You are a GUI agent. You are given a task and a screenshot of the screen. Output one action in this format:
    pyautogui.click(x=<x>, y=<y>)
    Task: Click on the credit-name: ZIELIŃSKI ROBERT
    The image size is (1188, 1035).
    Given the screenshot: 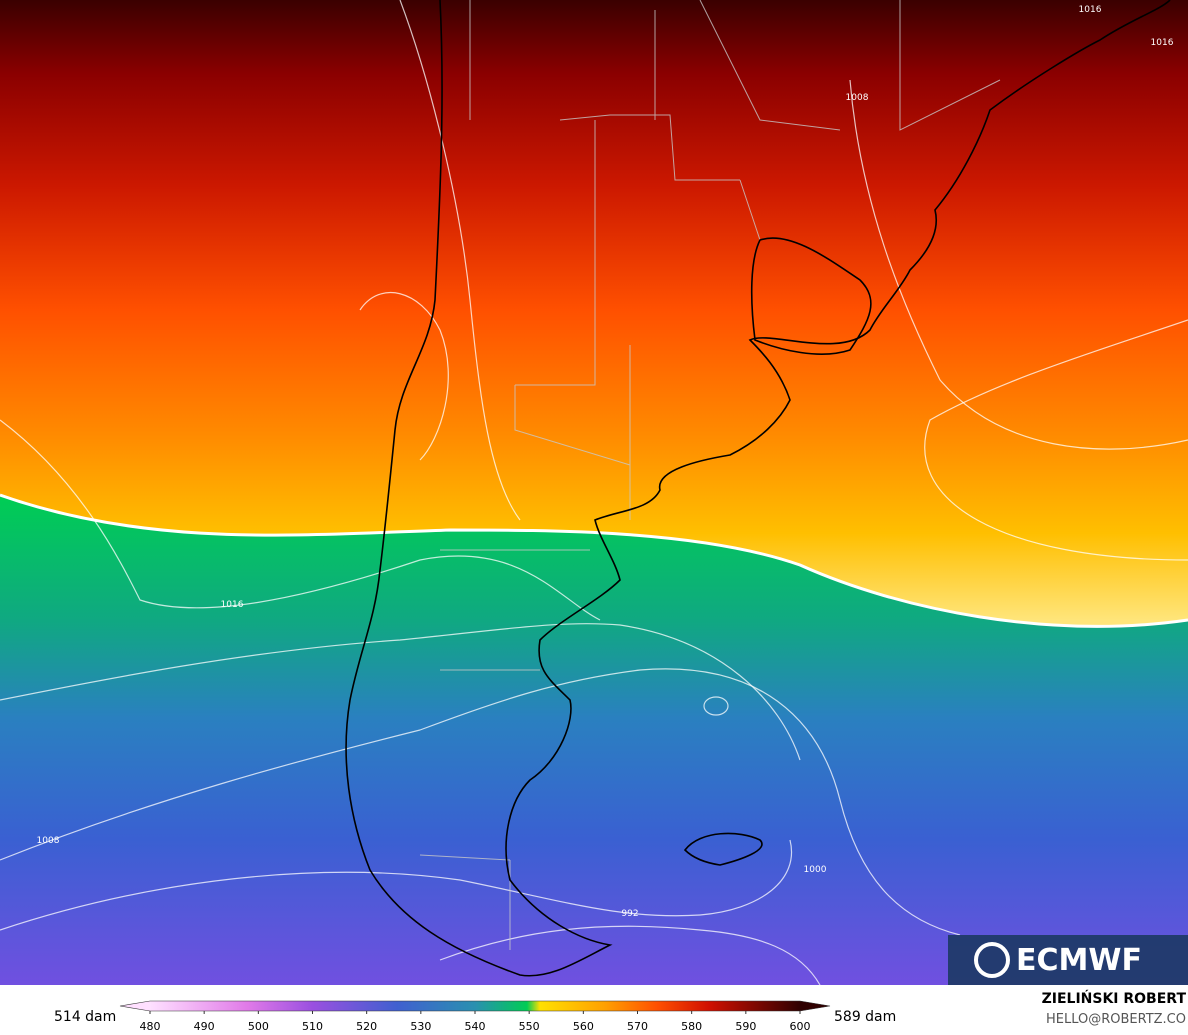 What is the action you would take?
    pyautogui.click(x=1114, y=998)
    